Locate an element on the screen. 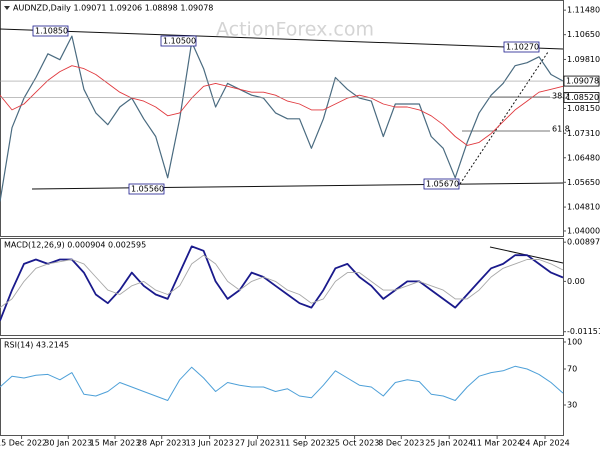 This screenshot has height=450, width=600. annotation: 61.8 is located at coordinates (561, 129).